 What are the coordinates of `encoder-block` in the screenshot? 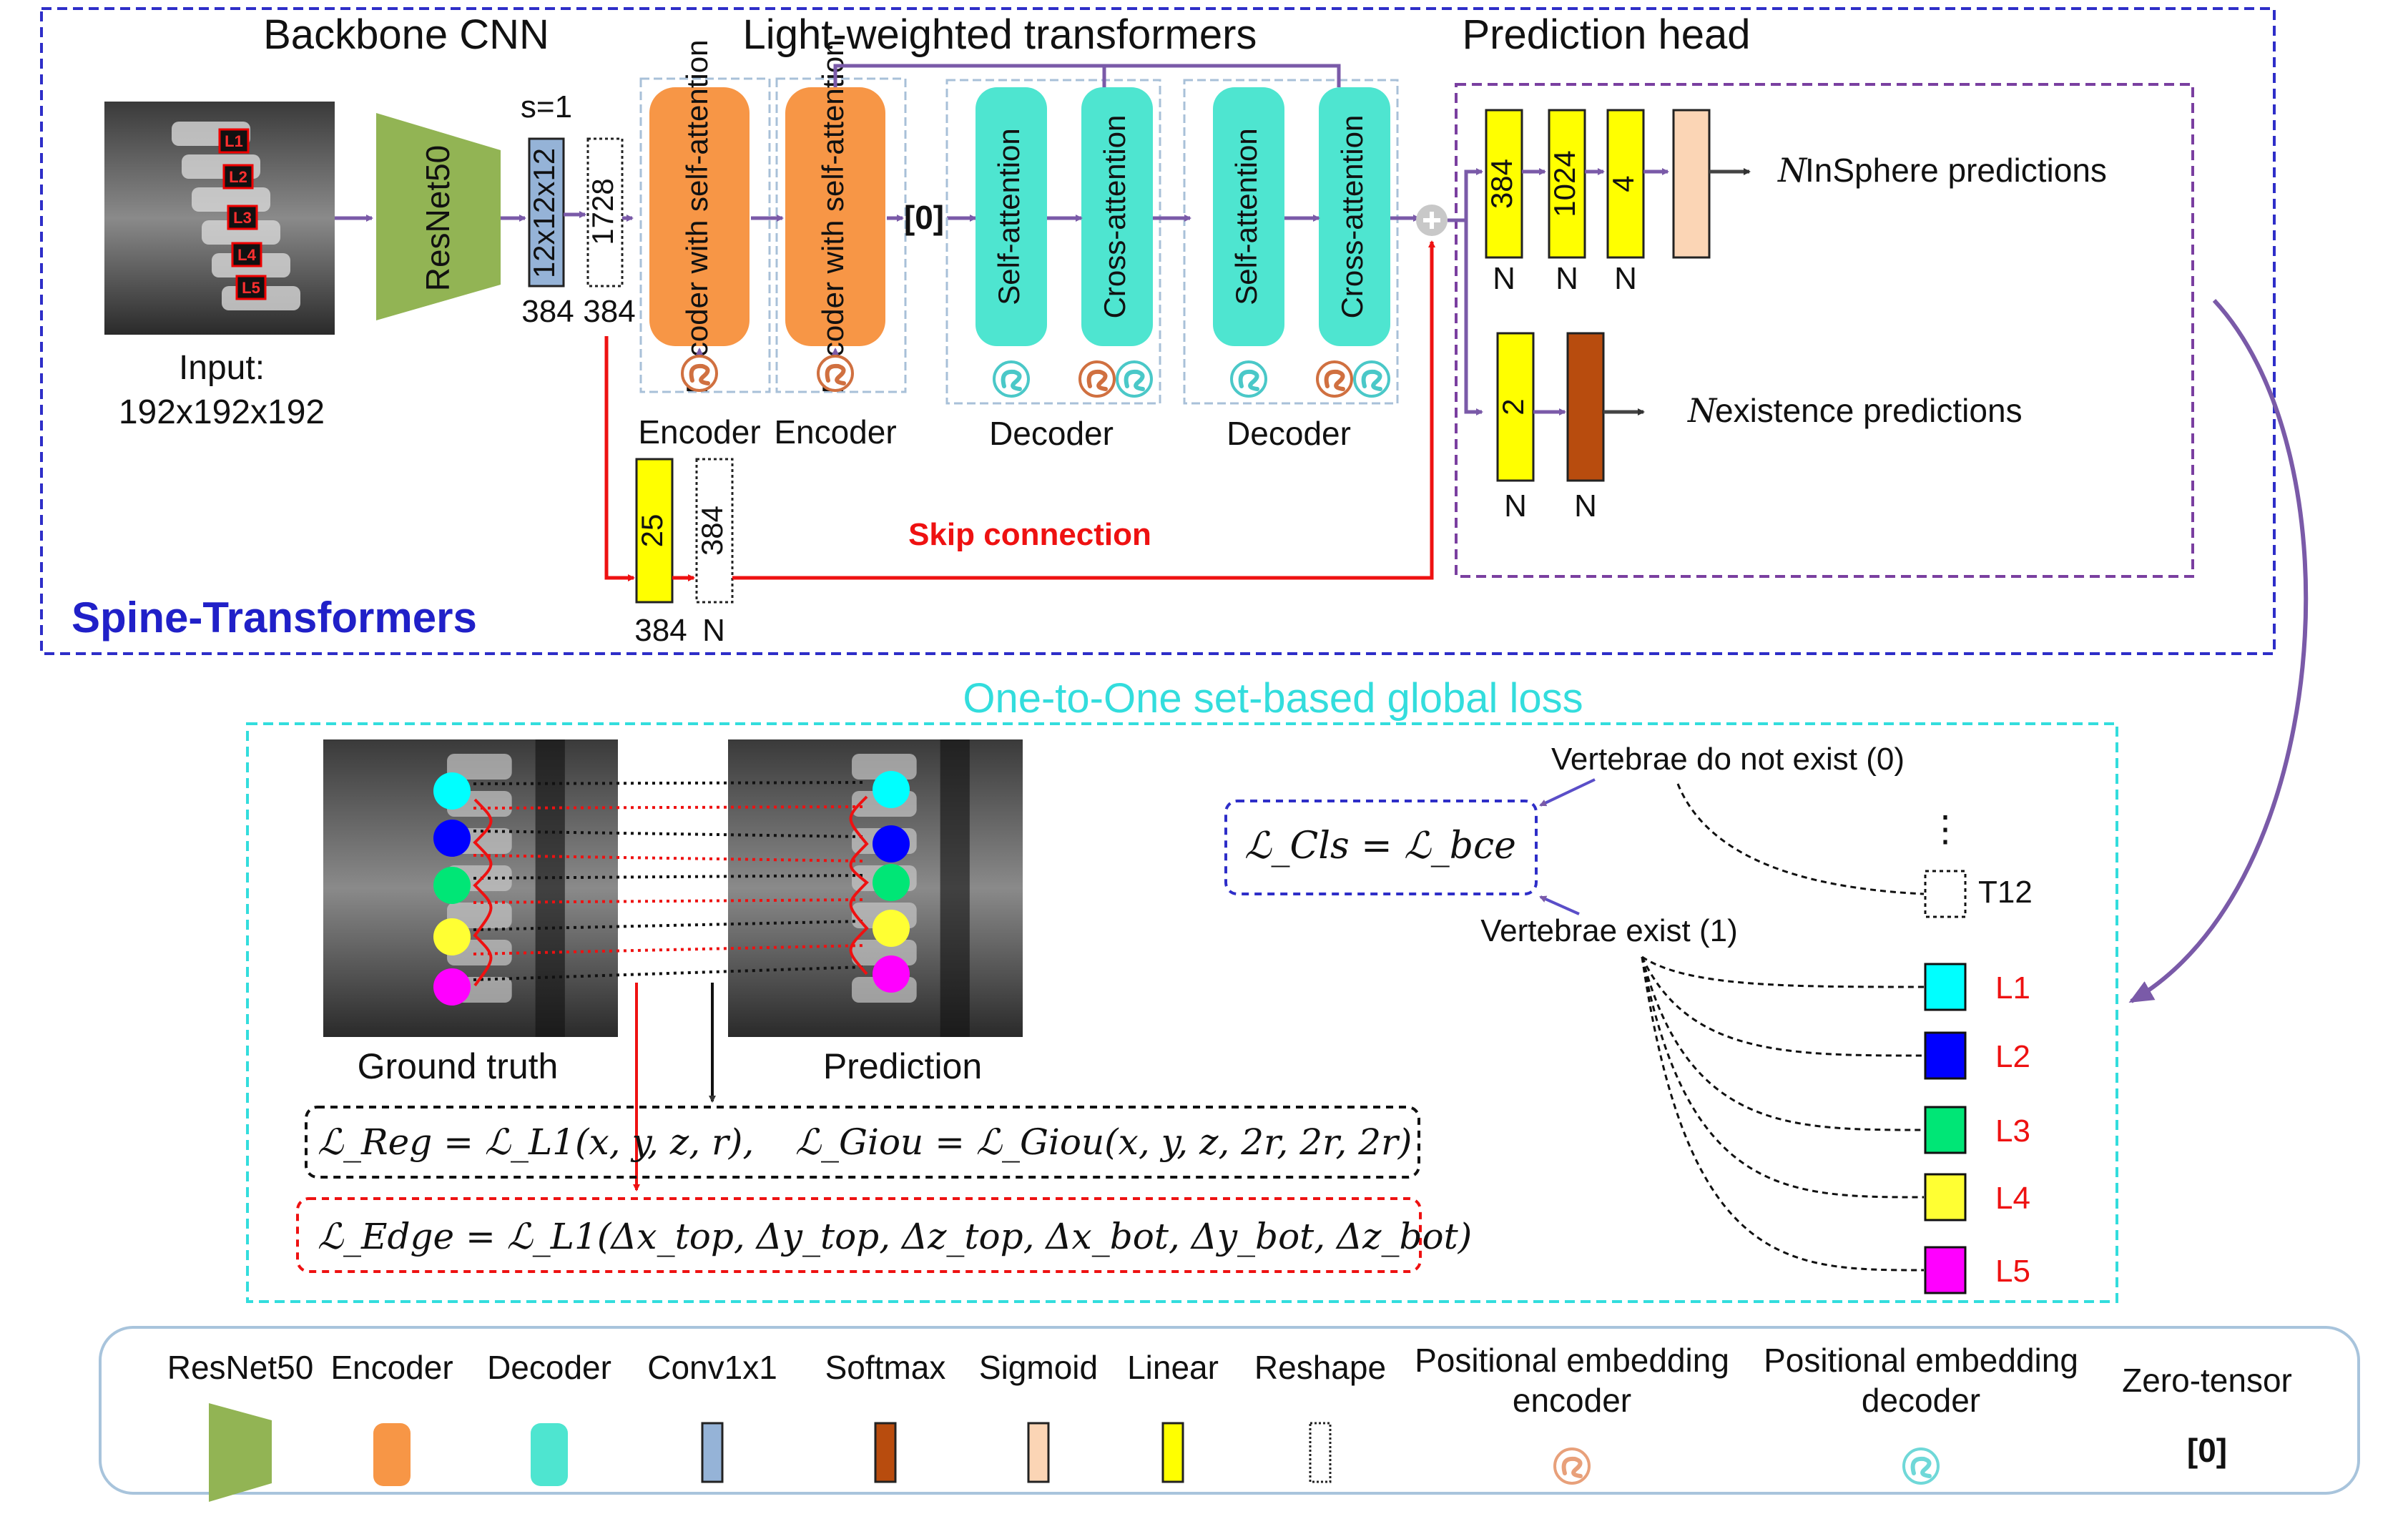 It's located at (835, 217).